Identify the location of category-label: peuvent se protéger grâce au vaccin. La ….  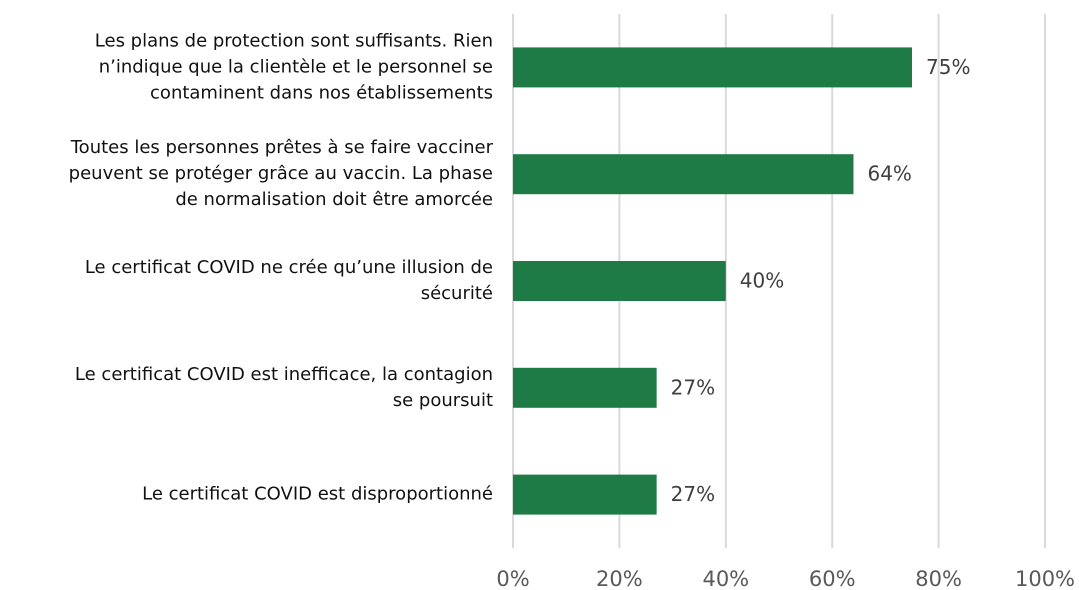
(281, 173).